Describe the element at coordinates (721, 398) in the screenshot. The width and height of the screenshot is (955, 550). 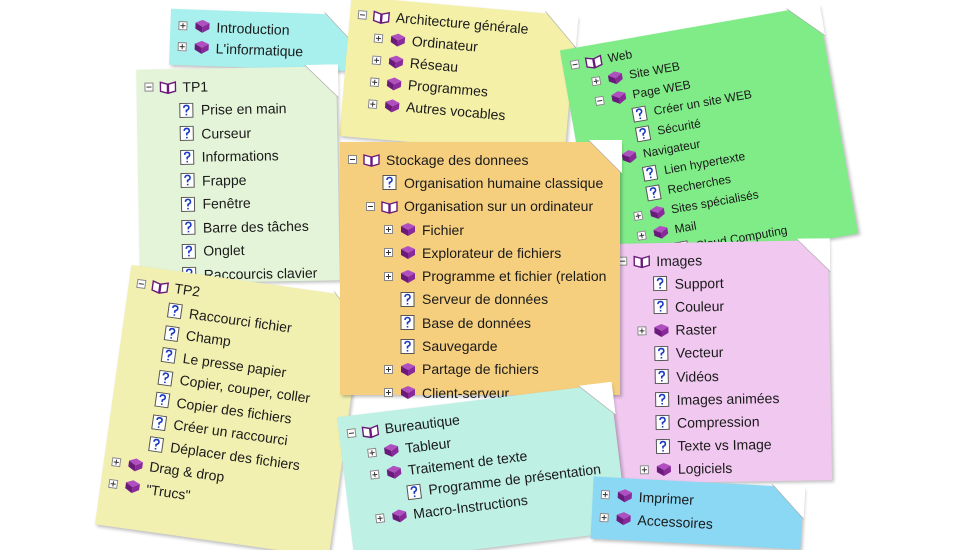
I see `tree-row: Images animées` at that location.